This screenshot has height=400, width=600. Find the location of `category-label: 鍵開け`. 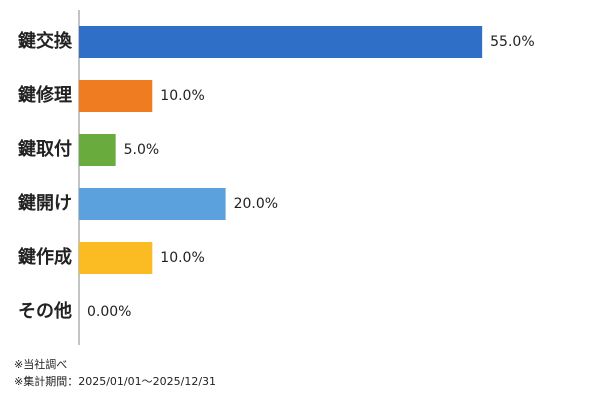

category-label: 鍵開け is located at coordinates (45, 203).